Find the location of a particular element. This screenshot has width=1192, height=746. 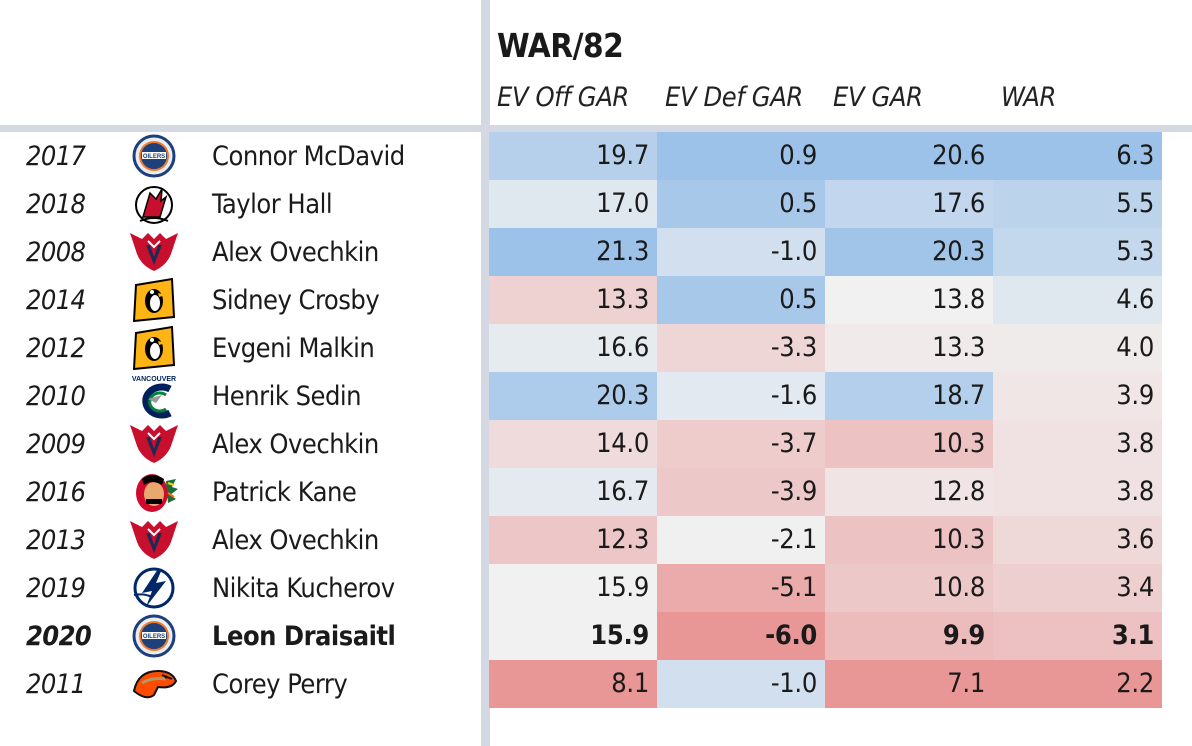

ev-def-gar-cell: 0.9 is located at coordinates (741, 156).